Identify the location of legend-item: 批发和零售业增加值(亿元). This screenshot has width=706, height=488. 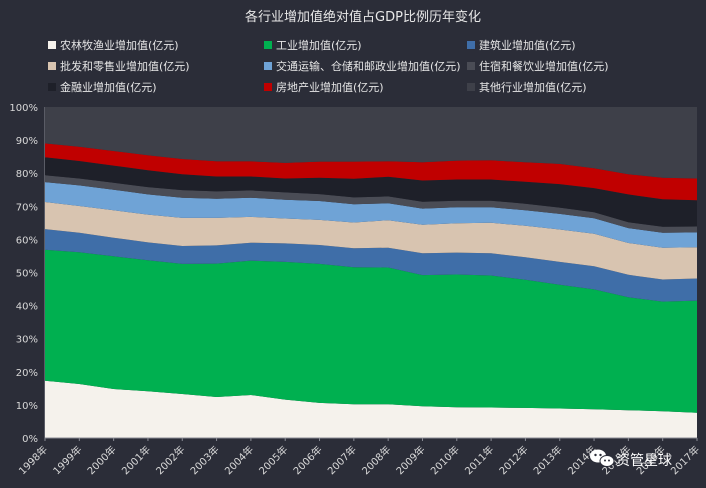
(119, 66).